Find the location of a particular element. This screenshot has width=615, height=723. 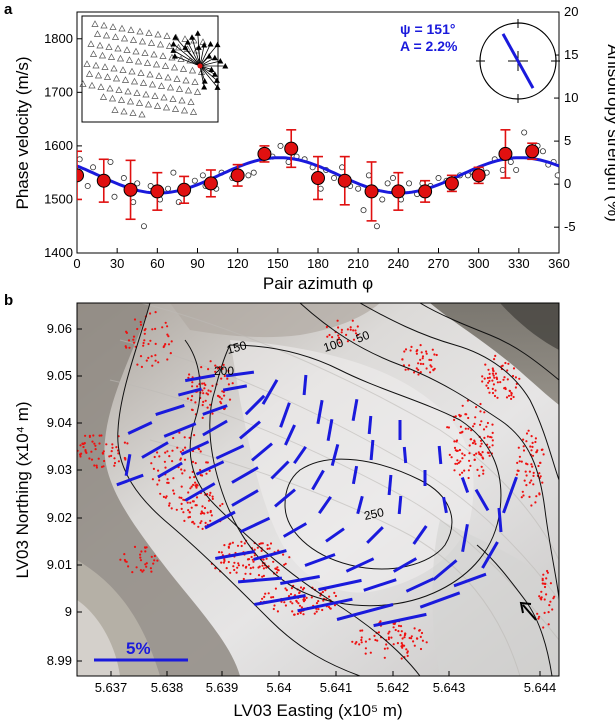

panel-a-y2-tick-label: 0 is located at coordinates (567, 183).